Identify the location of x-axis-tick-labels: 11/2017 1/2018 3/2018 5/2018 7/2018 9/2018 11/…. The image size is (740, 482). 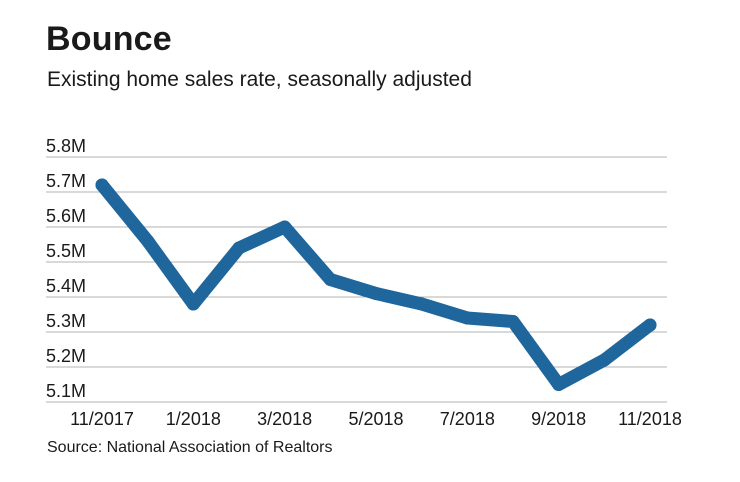
(376, 419).